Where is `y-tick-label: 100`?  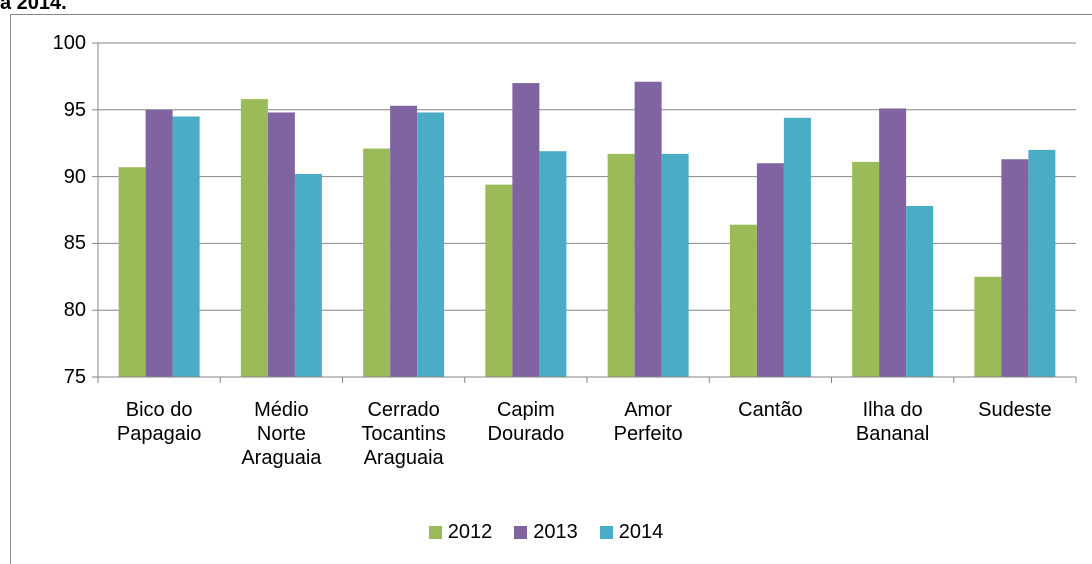 y-tick-label: 100 is located at coordinates (69, 43).